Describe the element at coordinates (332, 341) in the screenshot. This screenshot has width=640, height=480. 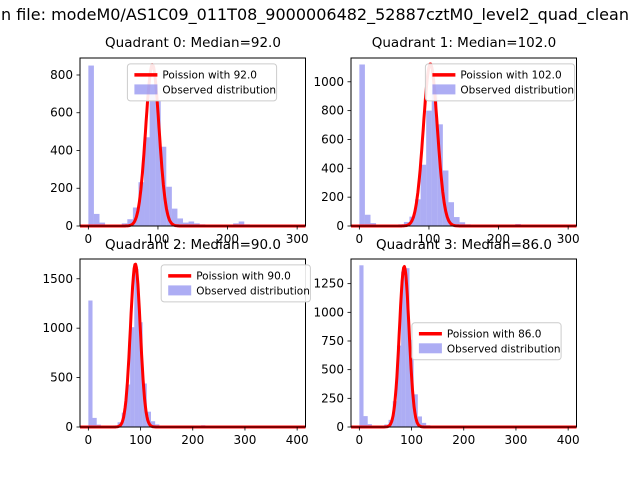
I see `svg-text: 750` at that location.